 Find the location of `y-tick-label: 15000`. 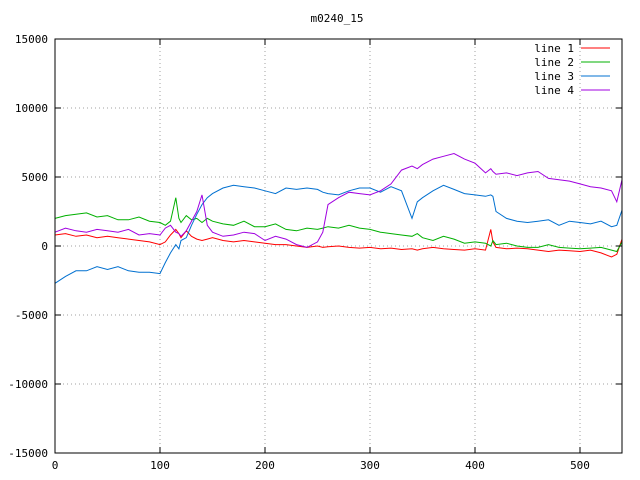

y-tick-label: 15000 is located at coordinates (31, 39).